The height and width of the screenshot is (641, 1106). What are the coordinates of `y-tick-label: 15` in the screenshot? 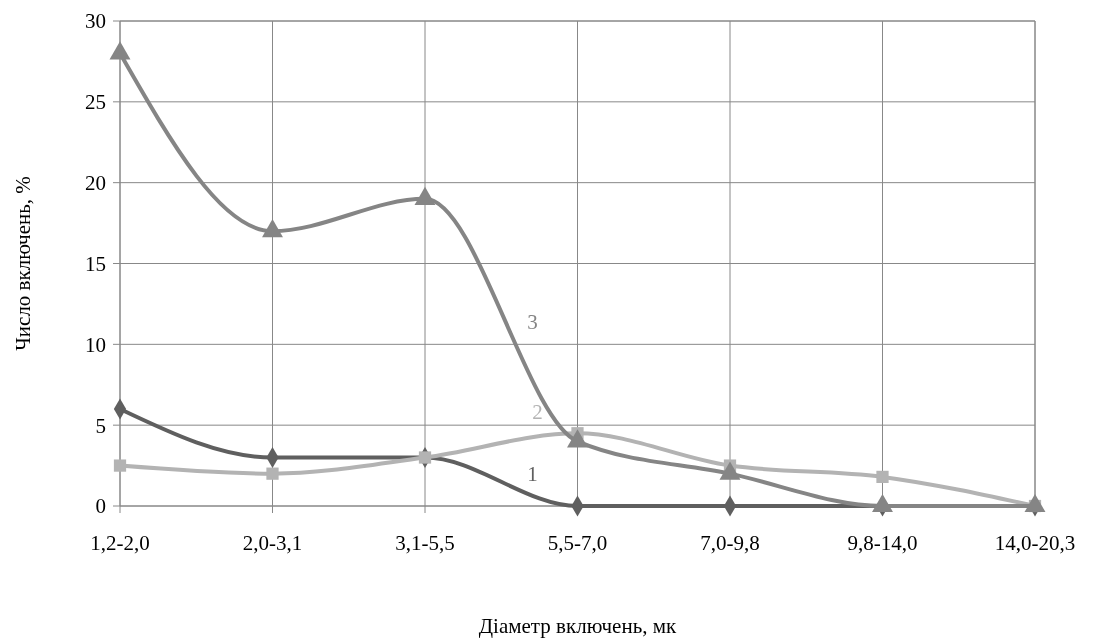 It's located at (95, 263).